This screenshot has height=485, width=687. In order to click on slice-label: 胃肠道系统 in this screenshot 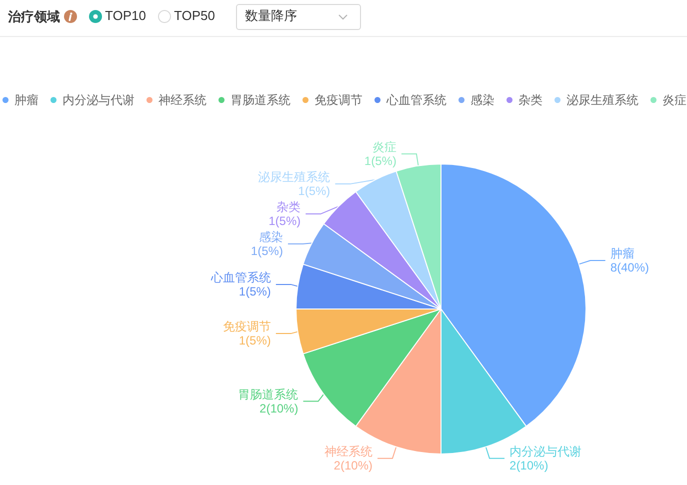, I will do `click(268, 394)`.